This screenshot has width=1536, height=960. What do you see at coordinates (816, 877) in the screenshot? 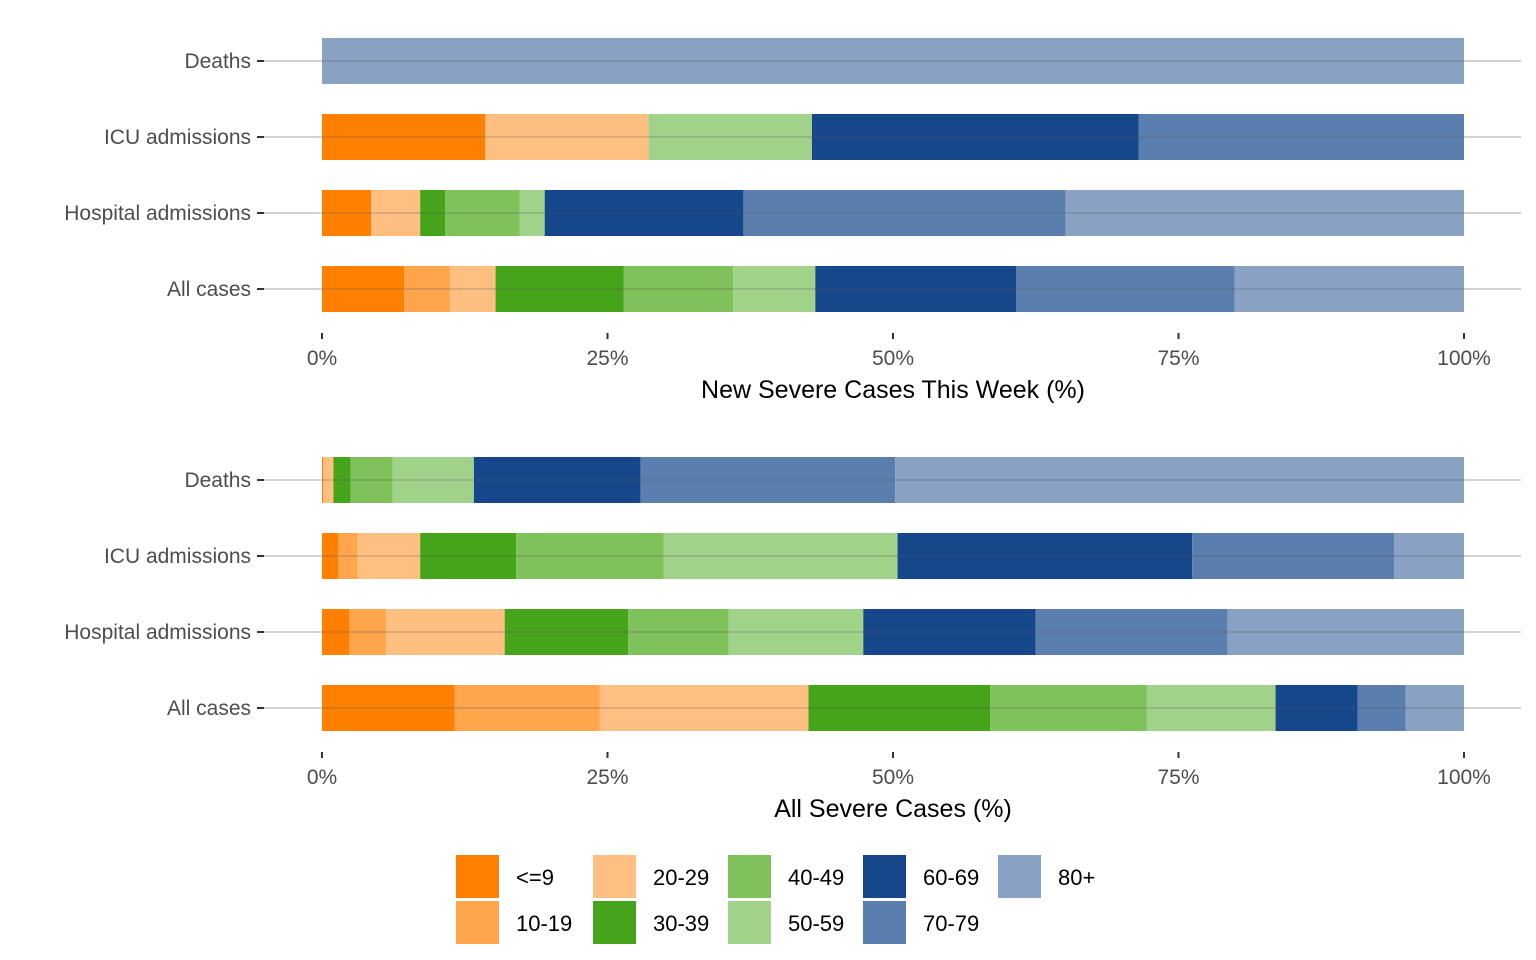
I see `legend-label: 40-49` at bounding box center [816, 877].